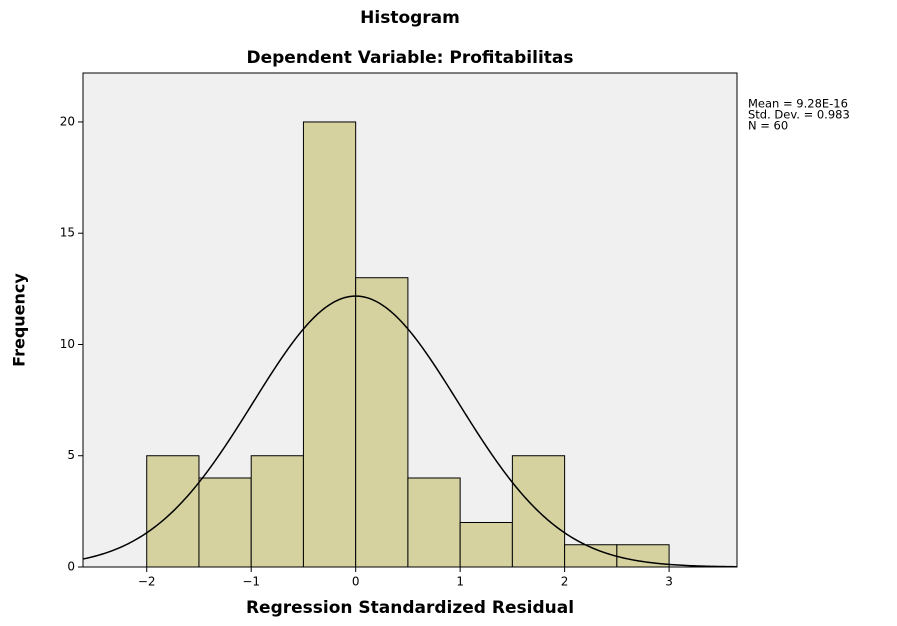  What do you see at coordinates (799, 115) in the screenshot?
I see `stat-sd: Std. Dev. = 0.983` at bounding box center [799, 115].